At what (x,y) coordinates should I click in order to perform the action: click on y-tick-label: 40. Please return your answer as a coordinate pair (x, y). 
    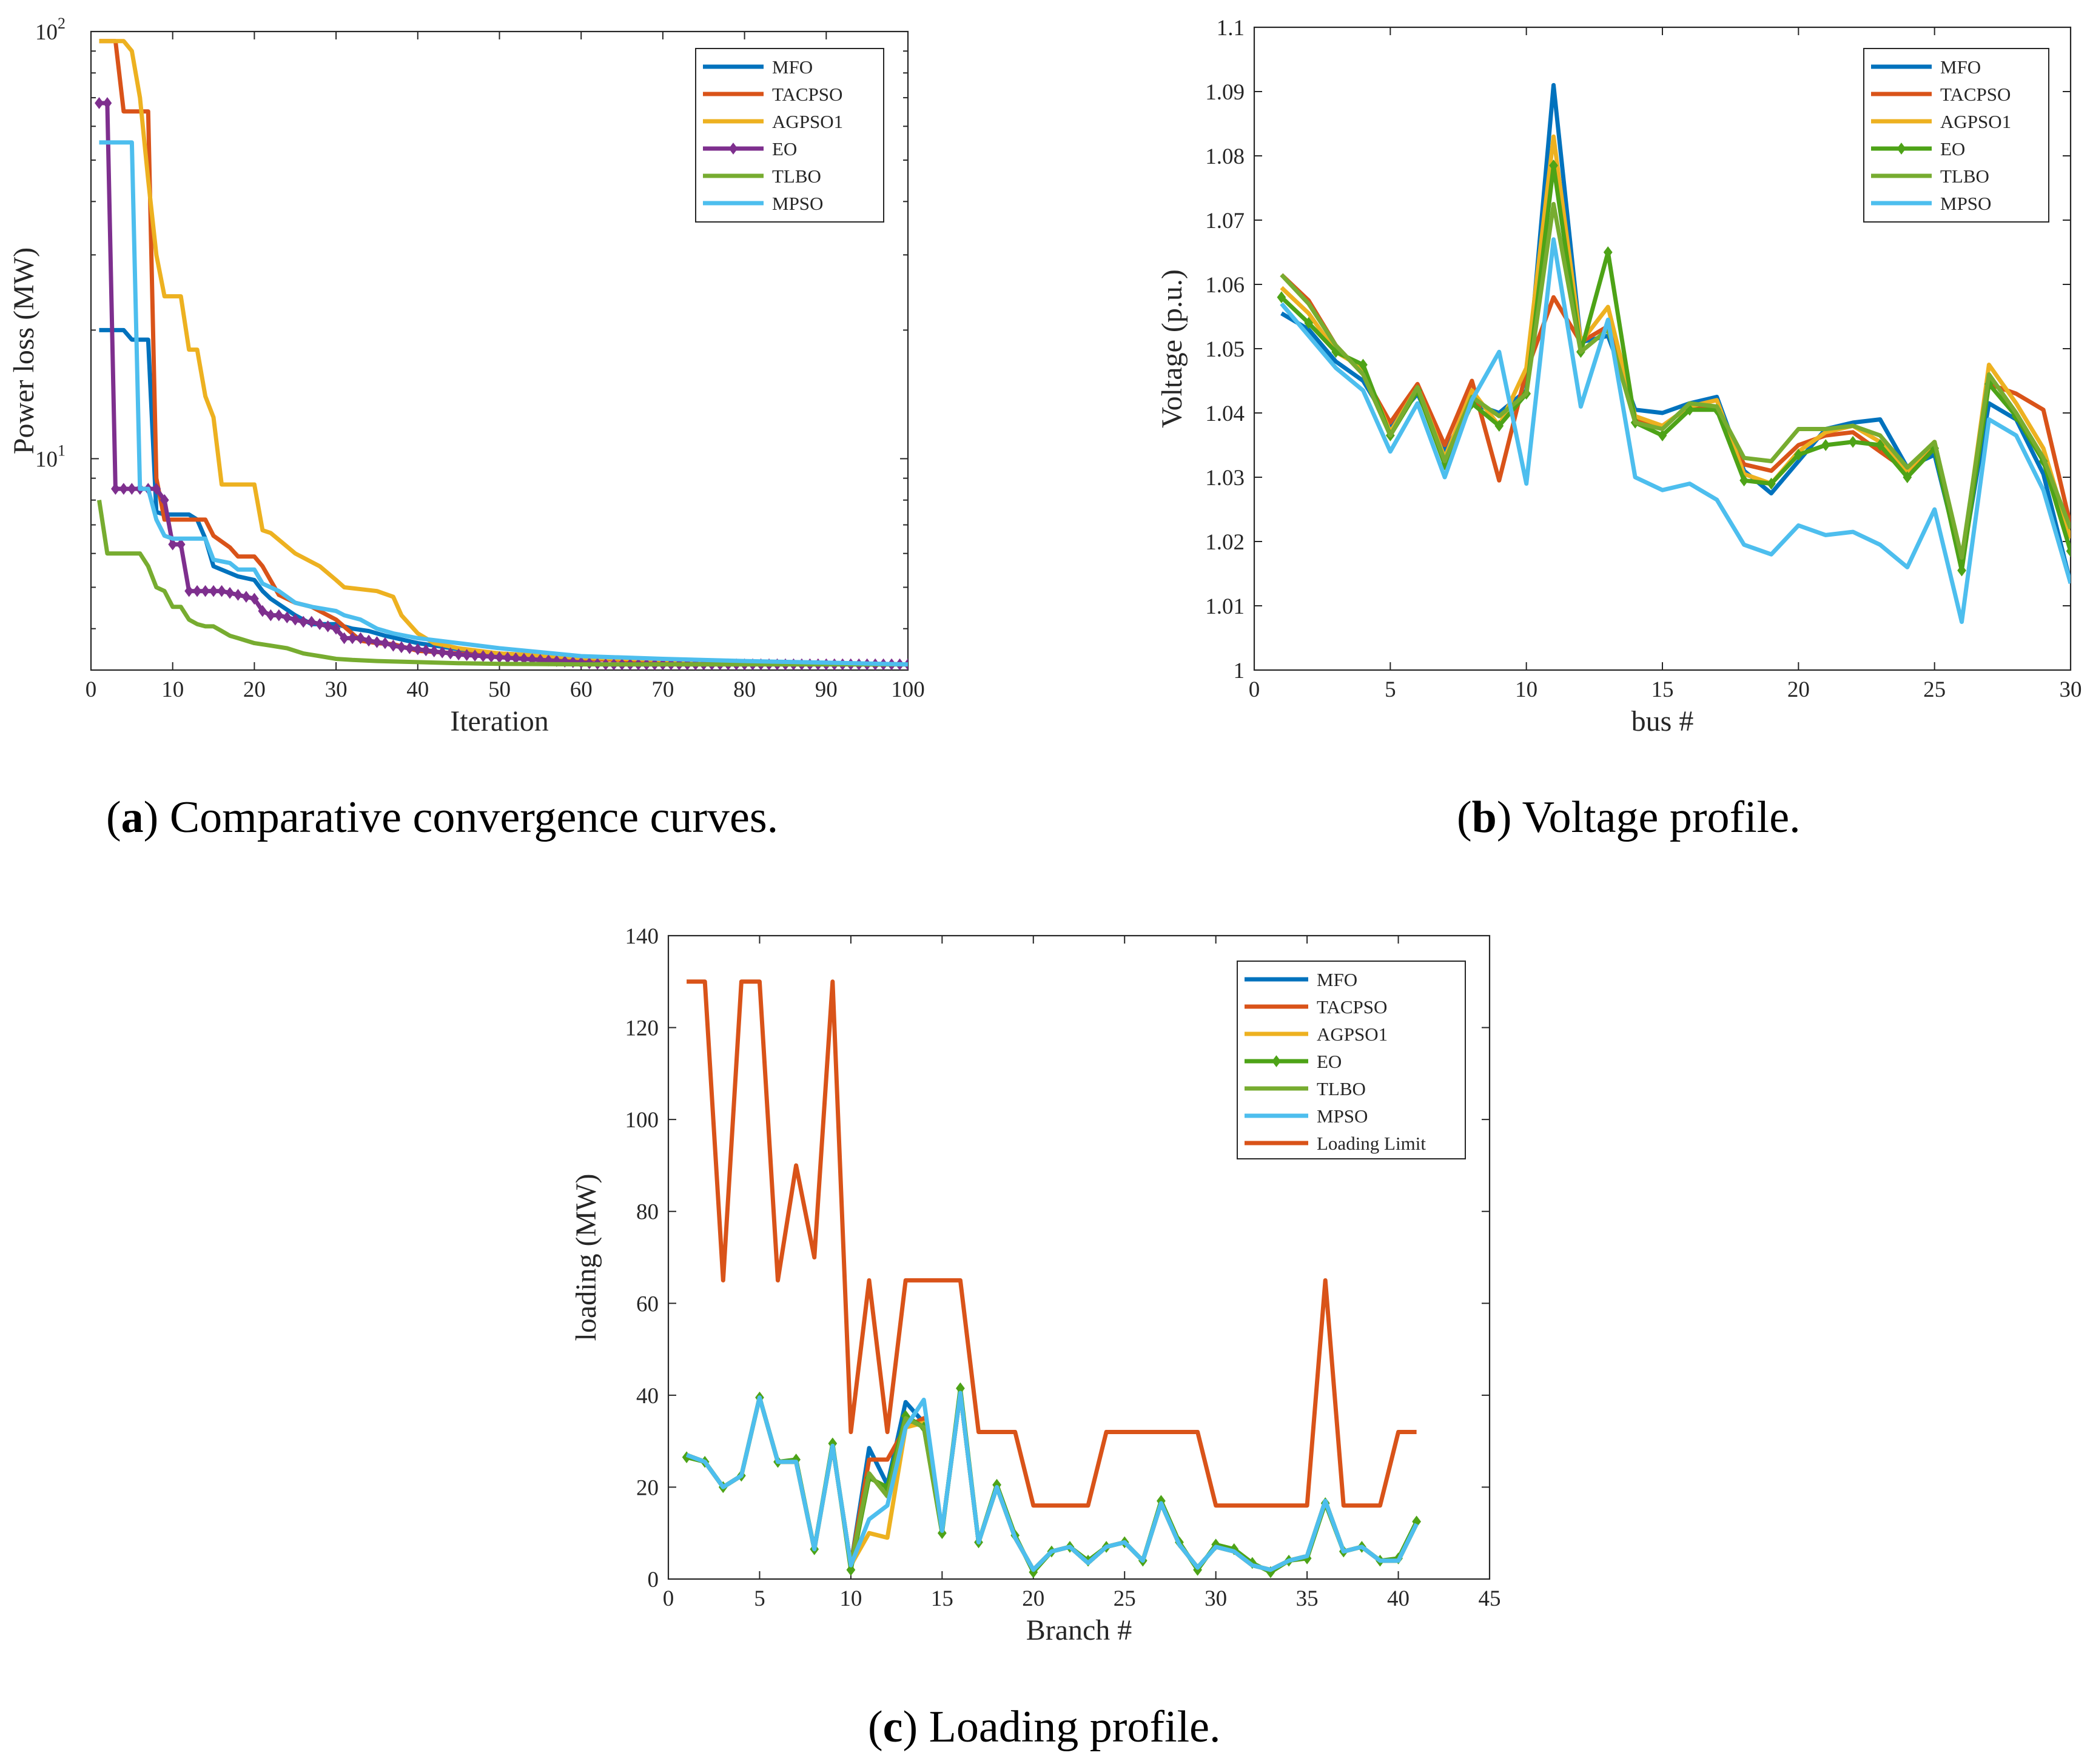
    Looking at the image, I should click on (647, 1397).